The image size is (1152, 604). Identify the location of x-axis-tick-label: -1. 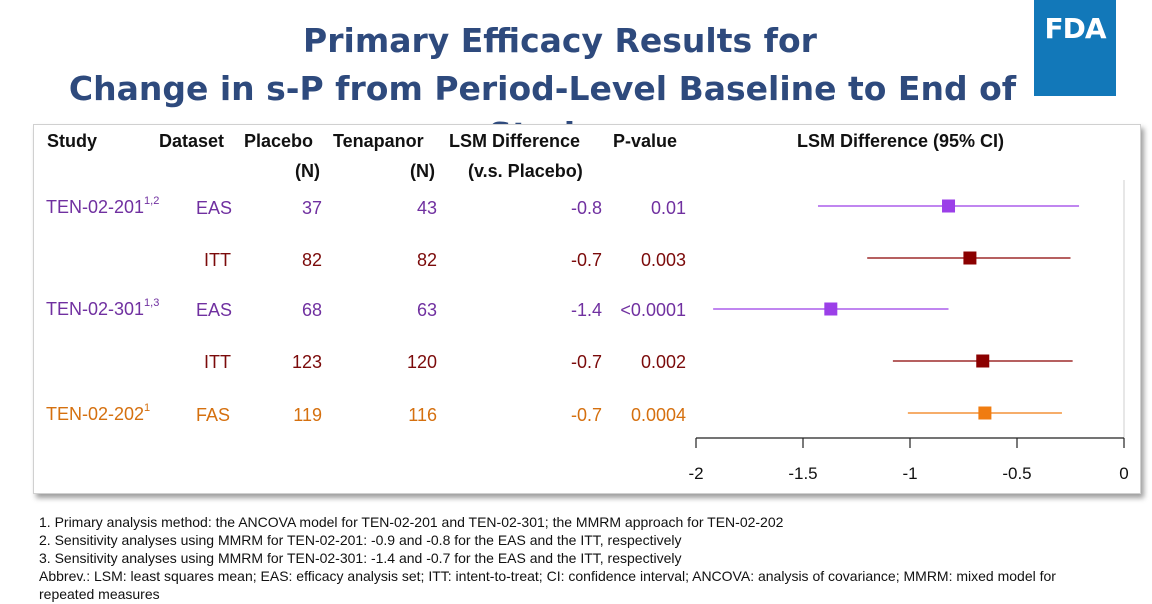
(909, 473).